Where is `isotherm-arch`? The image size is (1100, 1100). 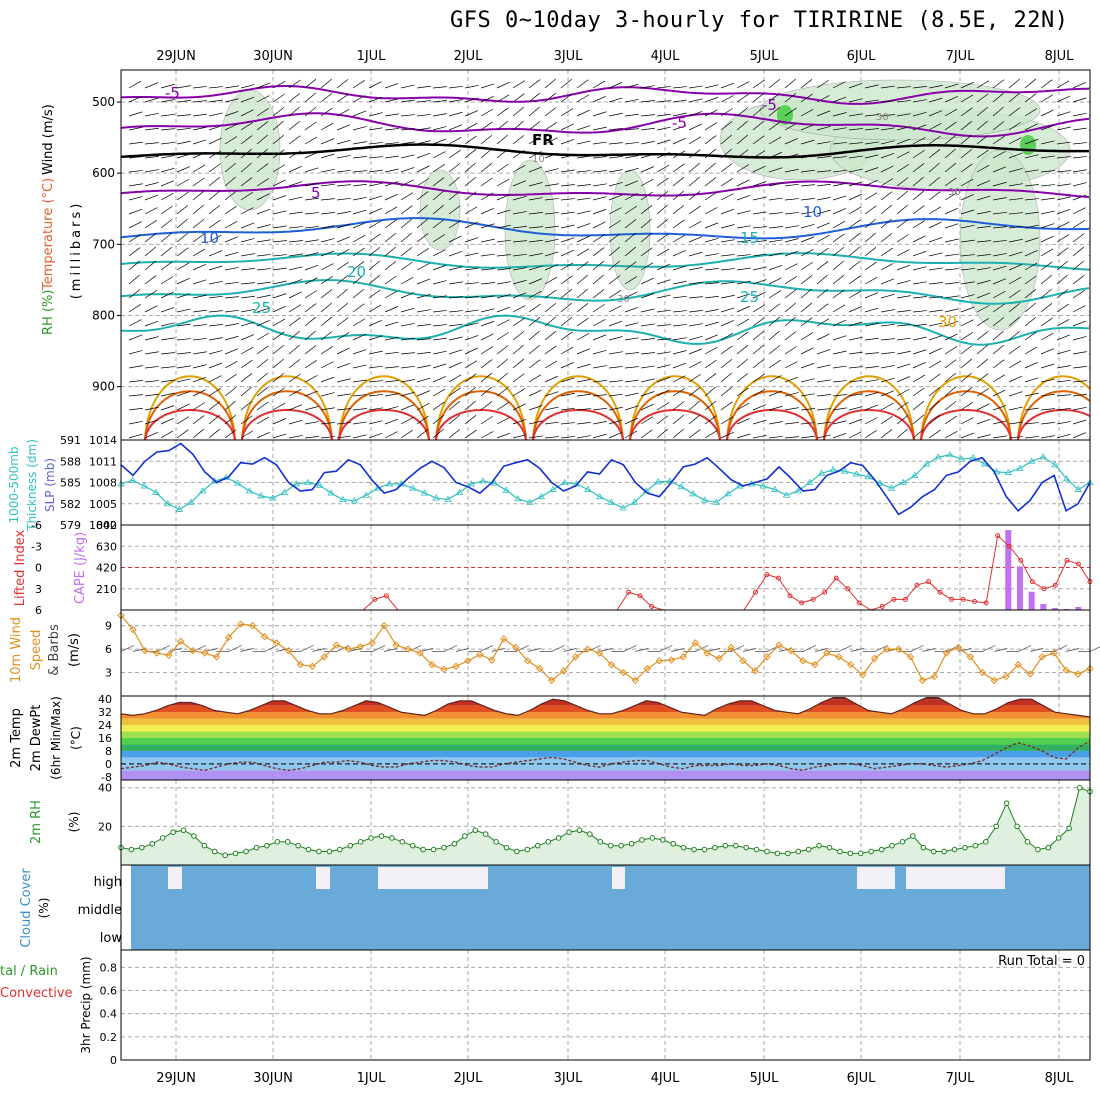 isotherm-arch is located at coordinates (966, 407).